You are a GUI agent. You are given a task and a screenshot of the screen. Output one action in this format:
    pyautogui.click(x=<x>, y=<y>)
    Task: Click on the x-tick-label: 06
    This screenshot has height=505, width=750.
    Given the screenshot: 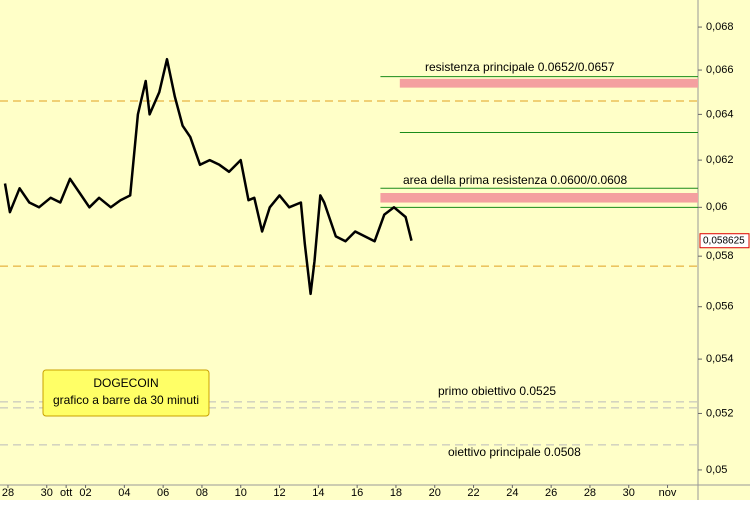 What is the action you would take?
    pyautogui.click(x=163, y=493)
    